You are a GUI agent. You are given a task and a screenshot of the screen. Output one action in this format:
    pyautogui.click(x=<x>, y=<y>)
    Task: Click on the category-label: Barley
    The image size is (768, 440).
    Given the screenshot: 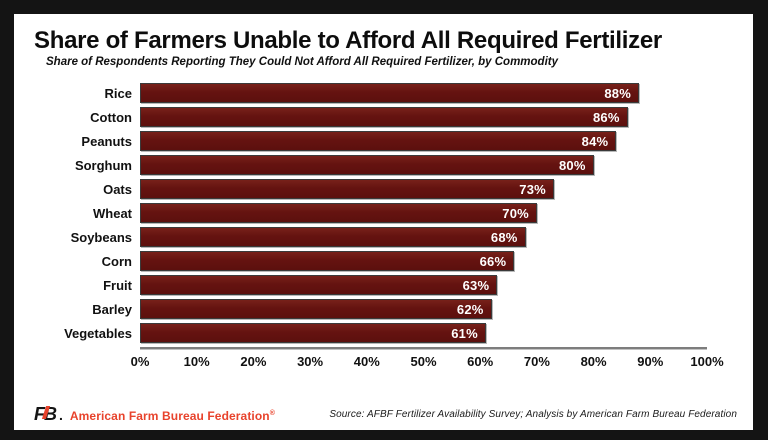 What is the action you would take?
    pyautogui.click(x=112, y=309)
    